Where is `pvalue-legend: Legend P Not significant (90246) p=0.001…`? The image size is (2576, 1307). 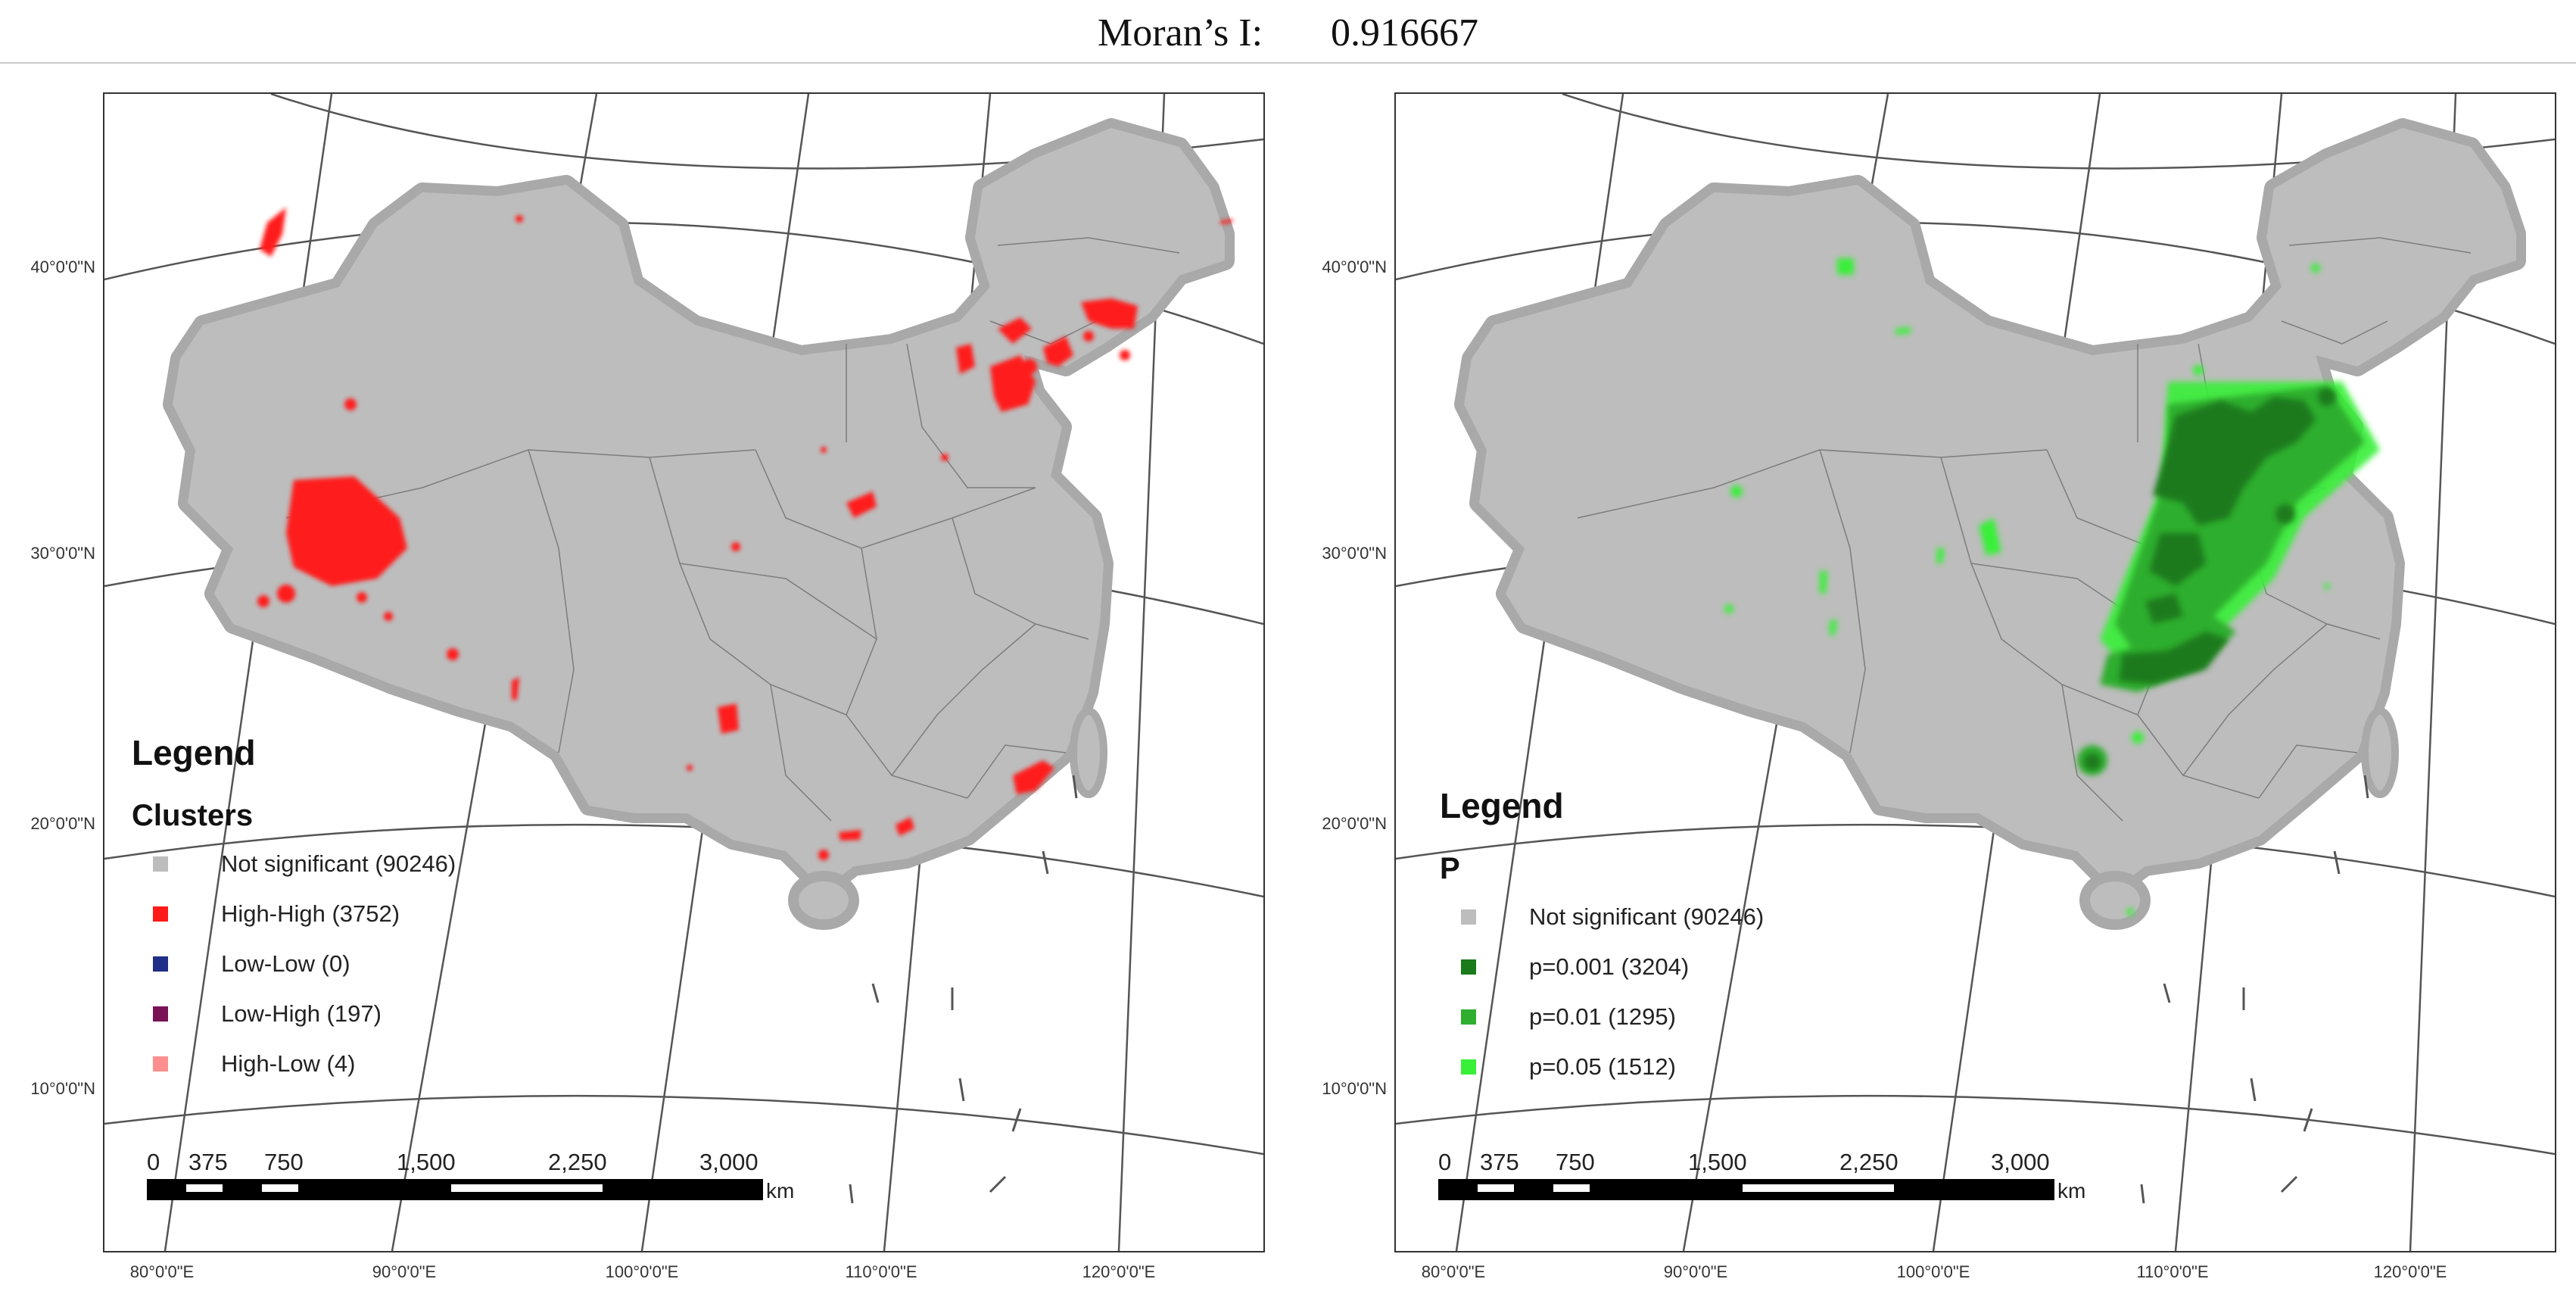
pvalue-legend: Legend P Not significant (90246) p=0.001… is located at coordinates (1602, 938).